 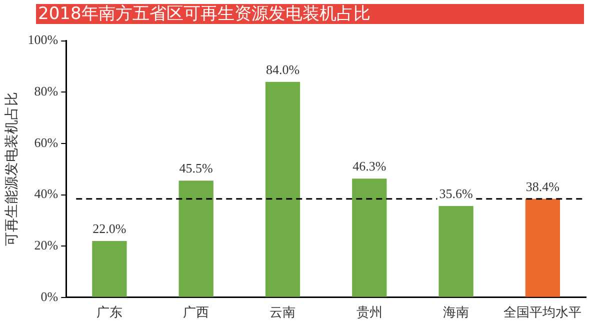 What do you see at coordinates (109, 312) in the screenshot?
I see `x-tick-label: 广东` at bounding box center [109, 312].